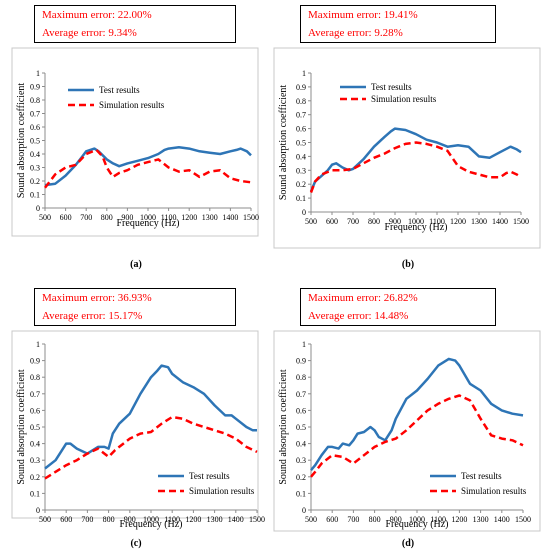  I want to click on panel-caption: (c), so click(135, 543).